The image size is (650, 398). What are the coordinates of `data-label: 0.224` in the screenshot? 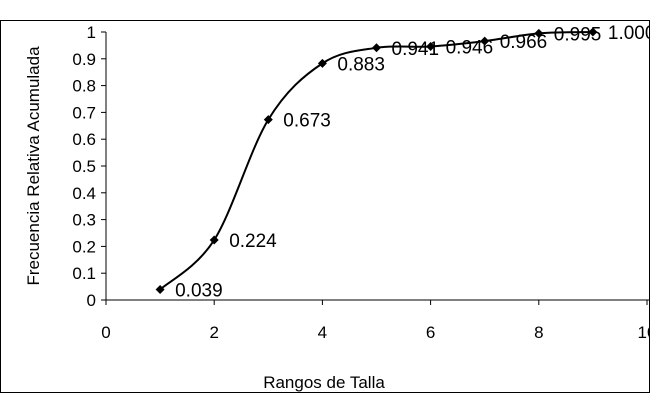 It's located at (253, 241).